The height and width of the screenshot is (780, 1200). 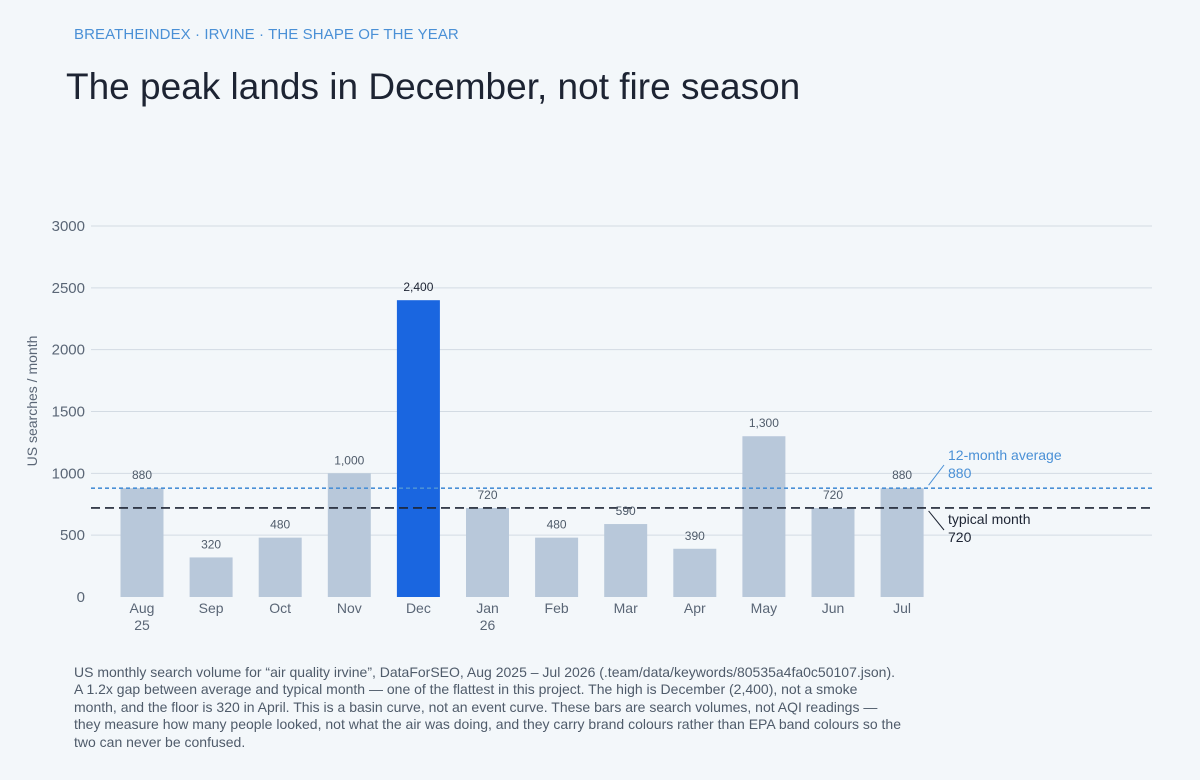 What do you see at coordinates (72, 535) in the screenshot?
I see `y-tick-label: 500` at bounding box center [72, 535].